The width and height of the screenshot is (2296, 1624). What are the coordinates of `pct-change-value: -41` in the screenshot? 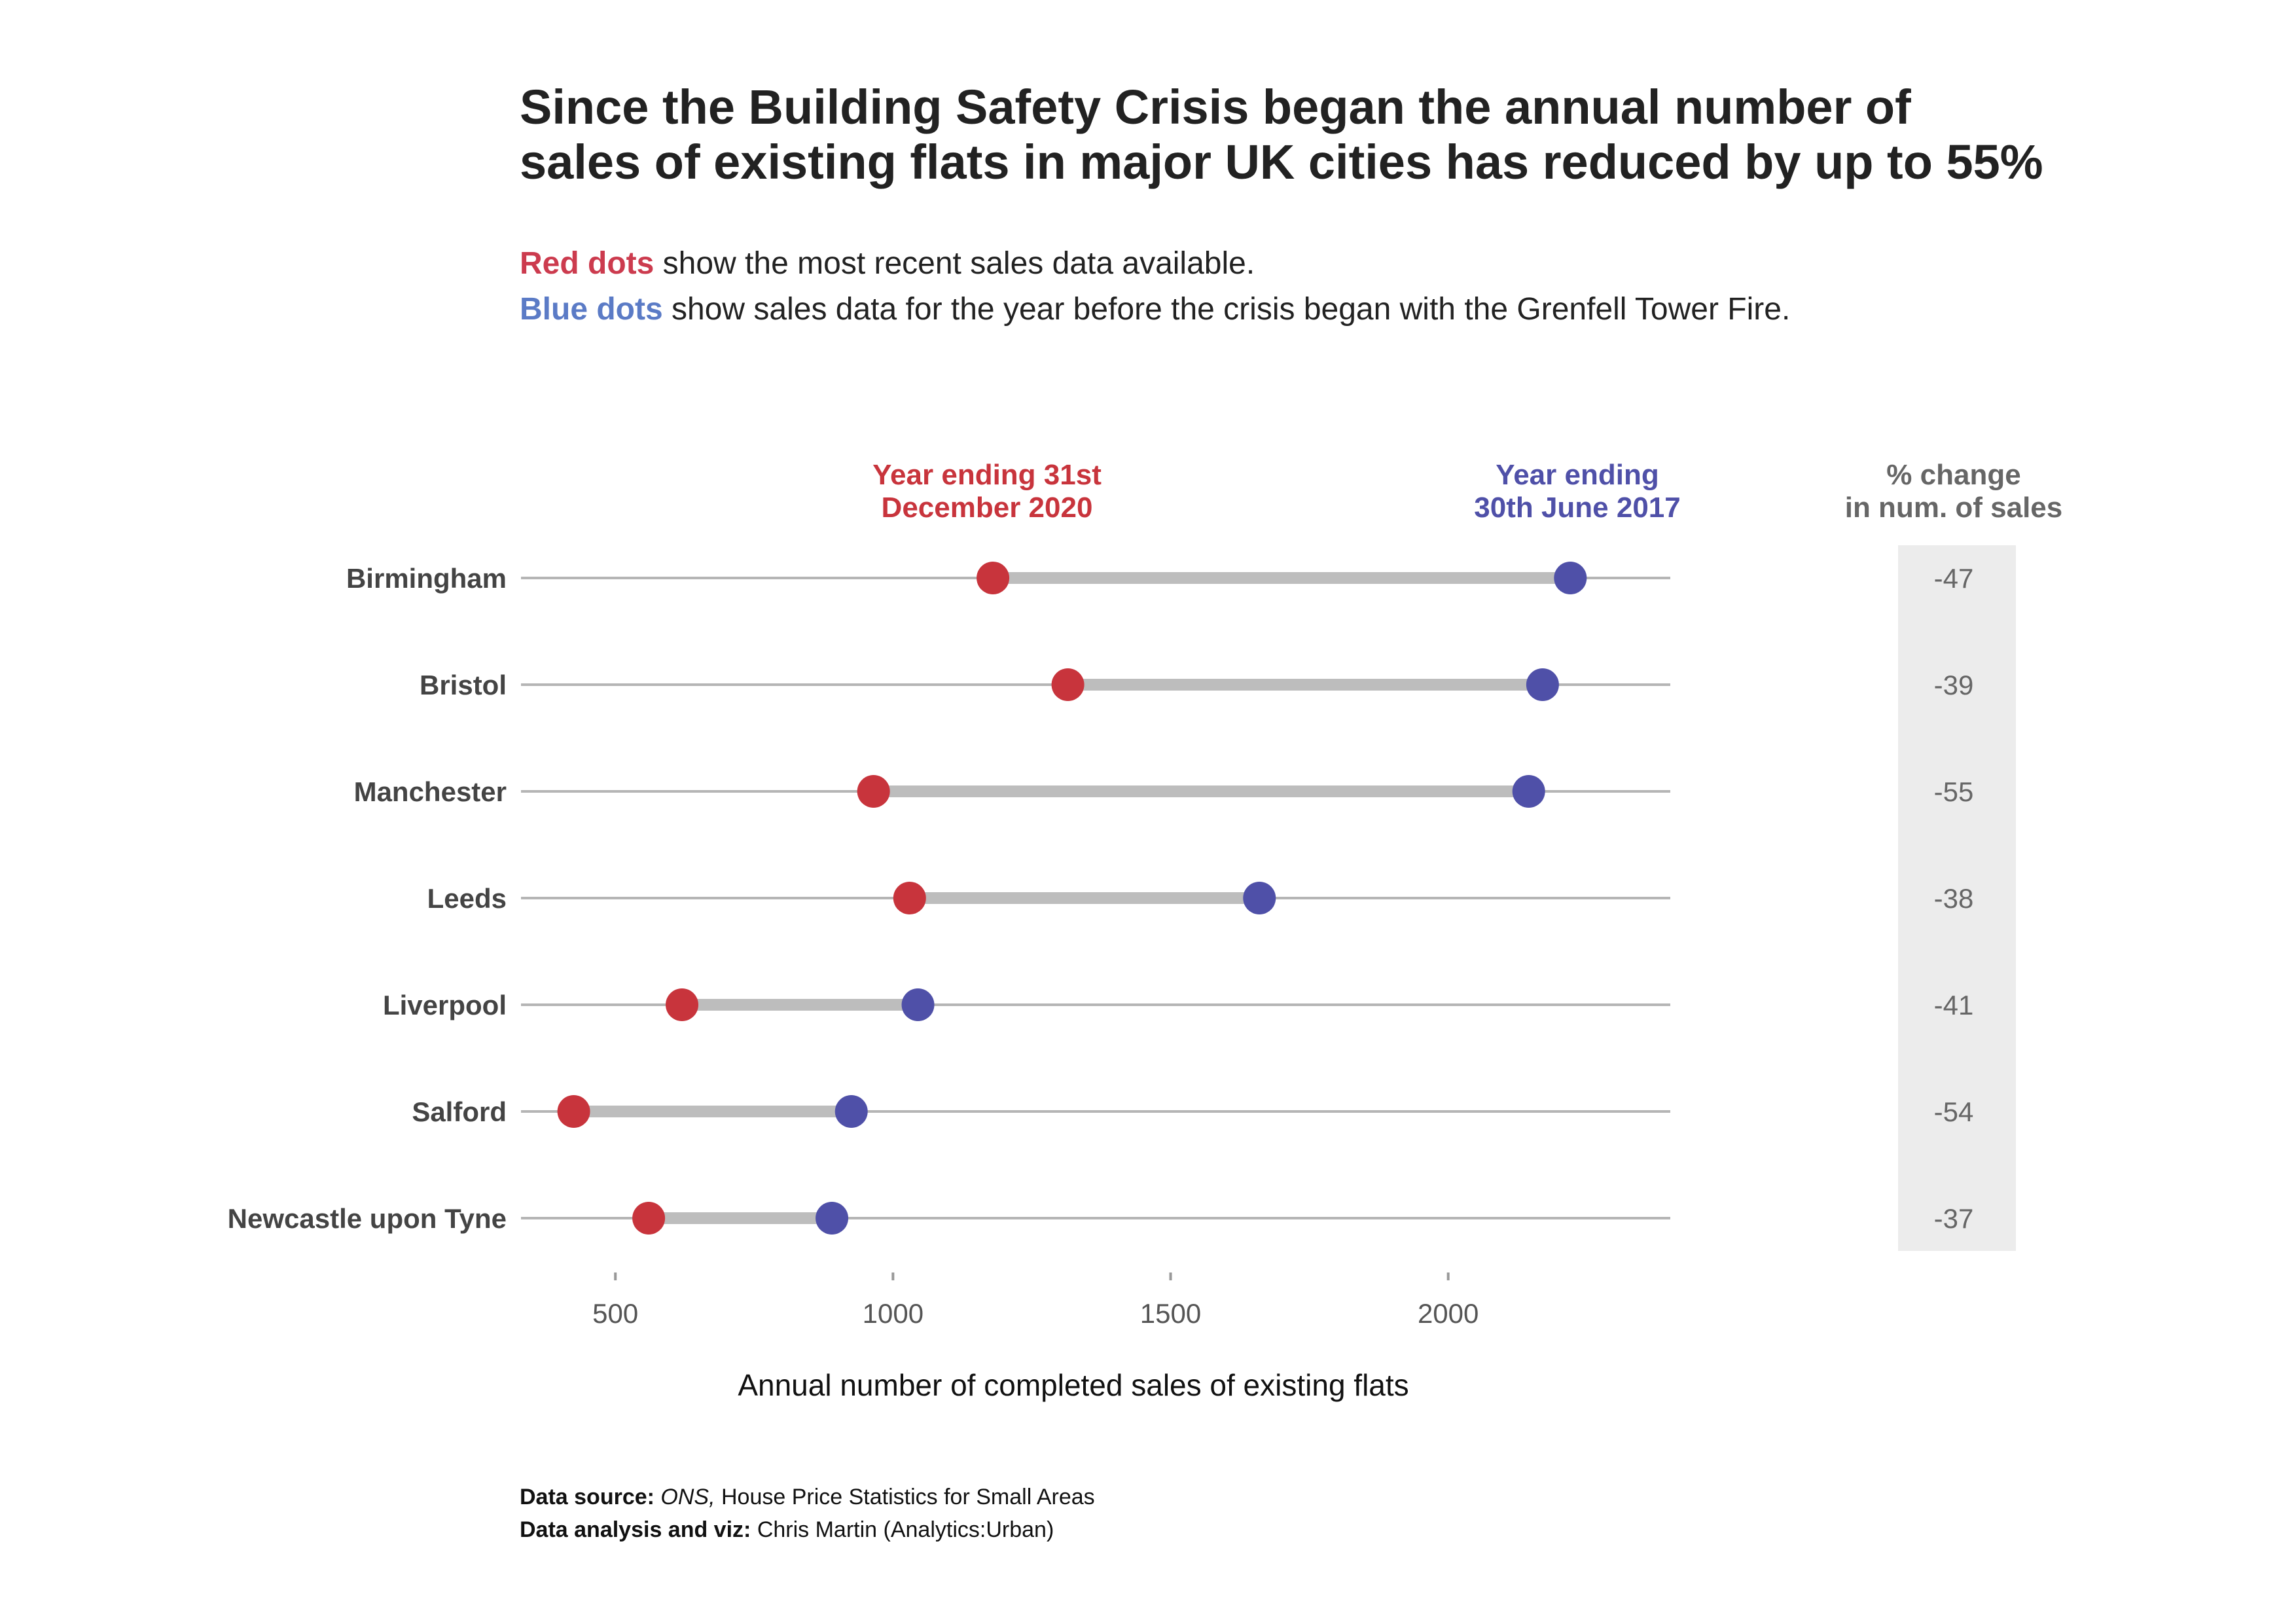 It's located at (1954, 1005).